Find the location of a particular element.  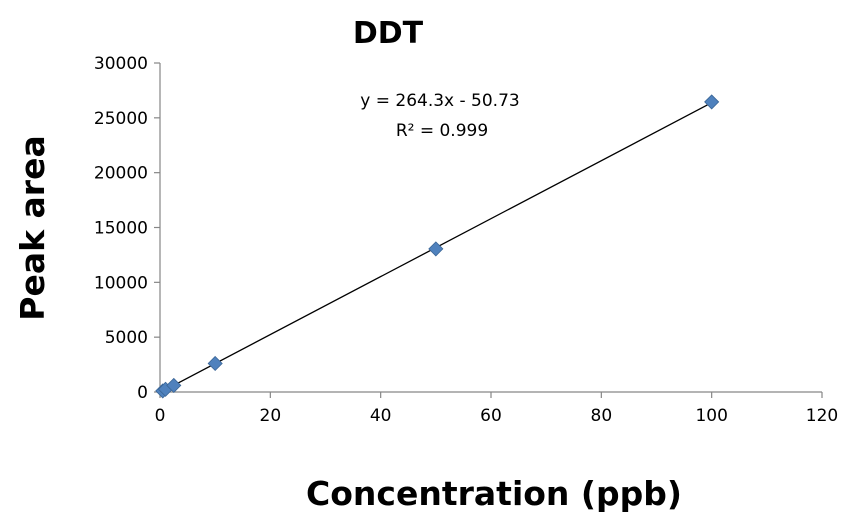

x-tick-label: 100 is located at coordinates (711, 416).